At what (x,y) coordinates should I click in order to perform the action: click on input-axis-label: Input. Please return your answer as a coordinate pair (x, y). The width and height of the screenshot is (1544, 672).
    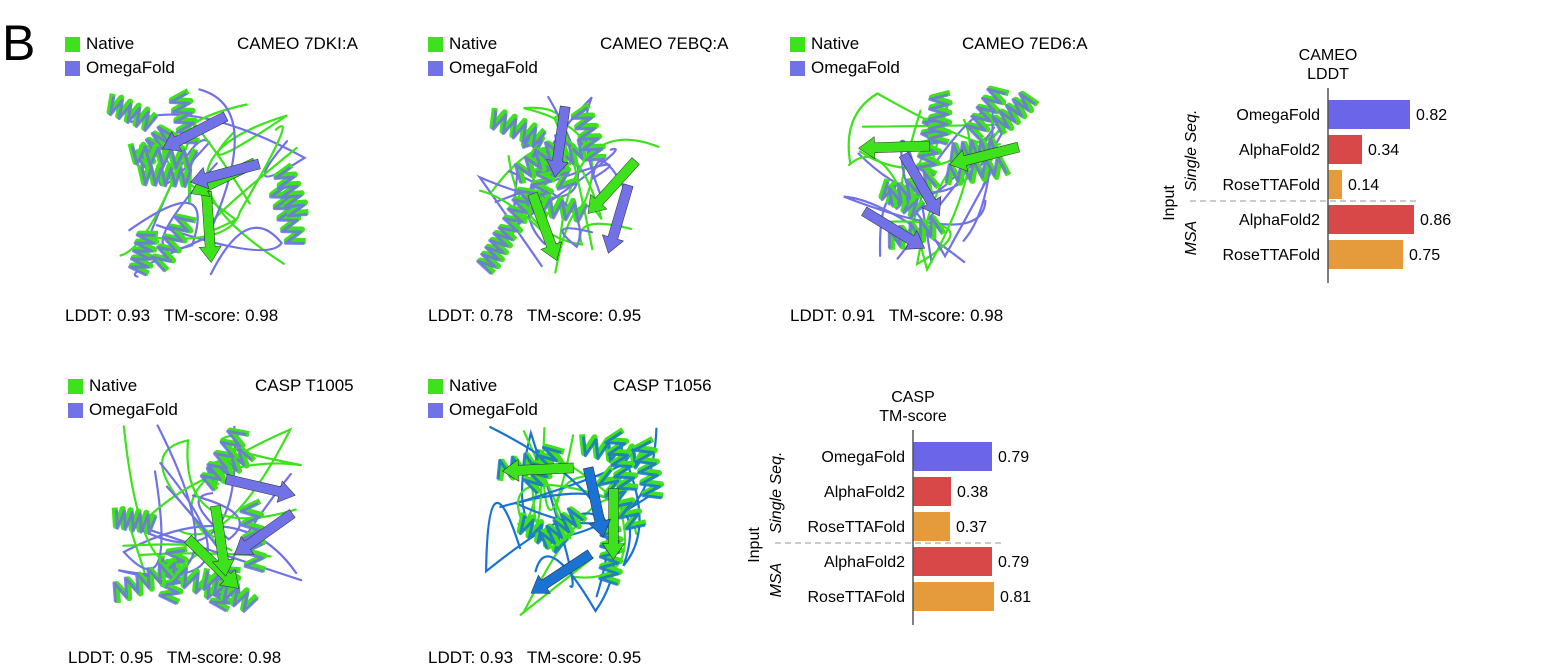
    Looking at the image, I should click on (1169, 203).